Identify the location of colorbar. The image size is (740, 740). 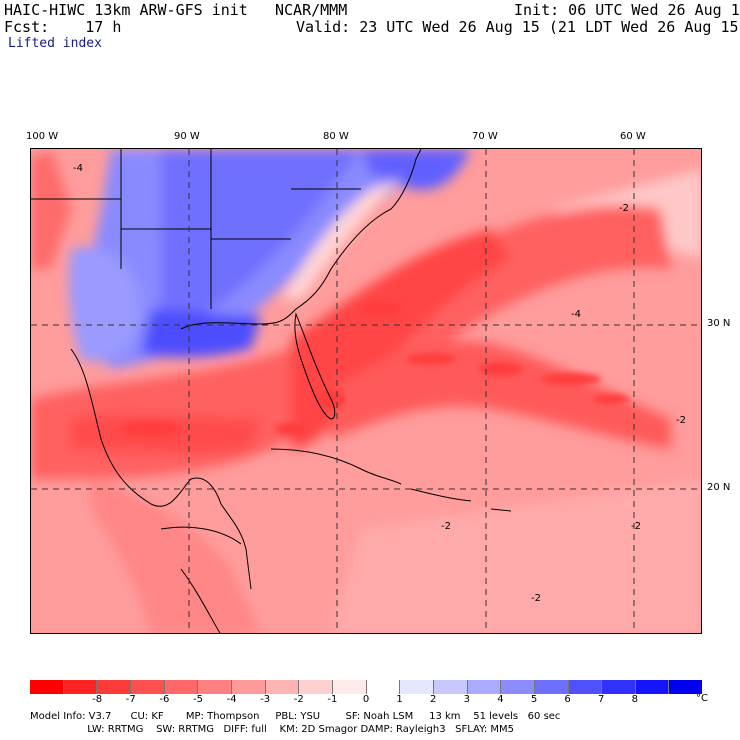
(366, 687).